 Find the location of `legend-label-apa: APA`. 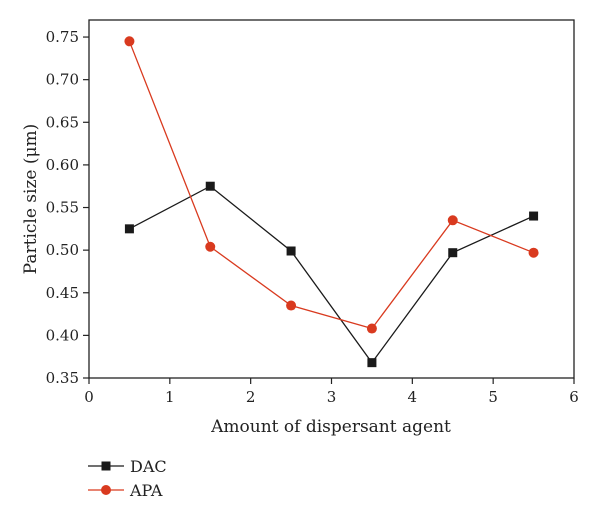

legend-label-apa: APA is located at coordinates (146, 490).